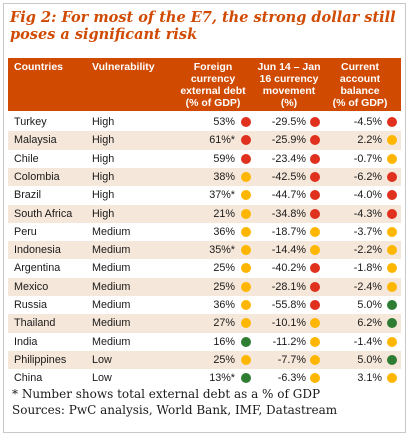 Image resolution: width=411 pixels, height=438 pixels. What do you see at coordinates (288, 140) in the screenshot?
I see `currency-cell: -25.9%` at bounding box center [288, 140].